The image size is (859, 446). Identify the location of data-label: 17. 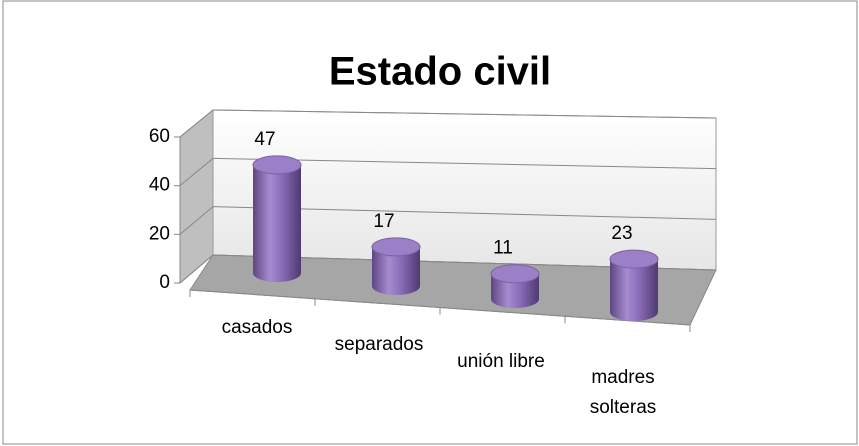
(383, 221).